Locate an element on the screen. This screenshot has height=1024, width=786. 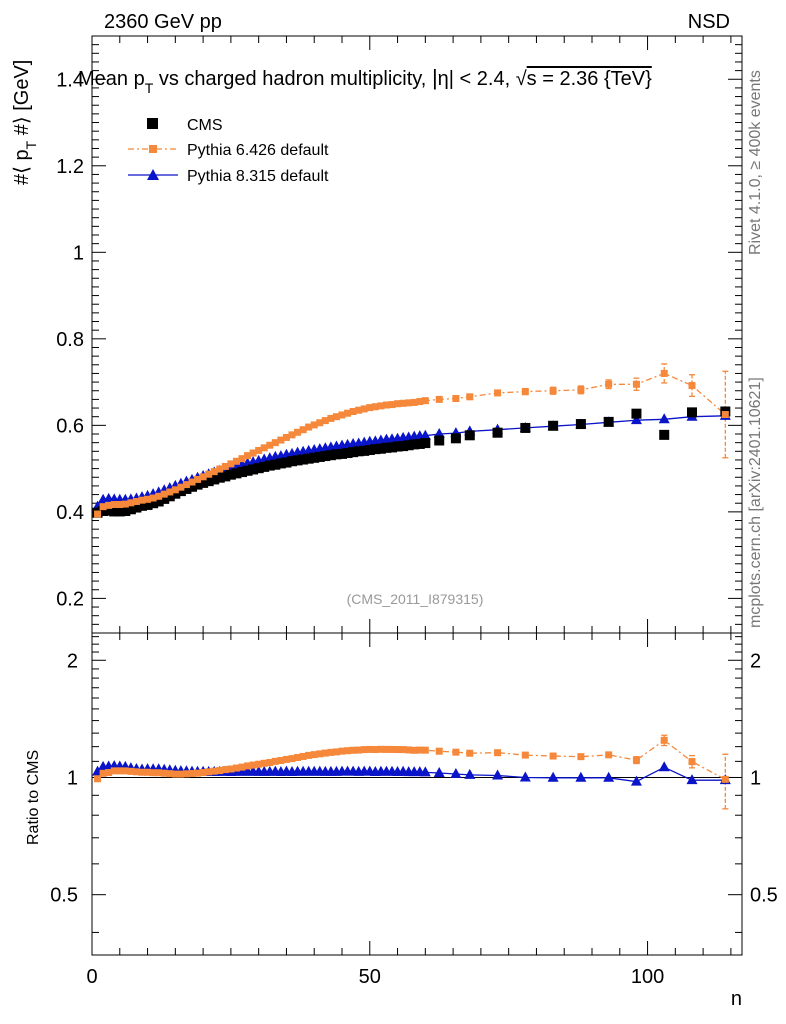
legend-pythia6-label: Pythia 6.426 default is located at coordinates (258, 150).